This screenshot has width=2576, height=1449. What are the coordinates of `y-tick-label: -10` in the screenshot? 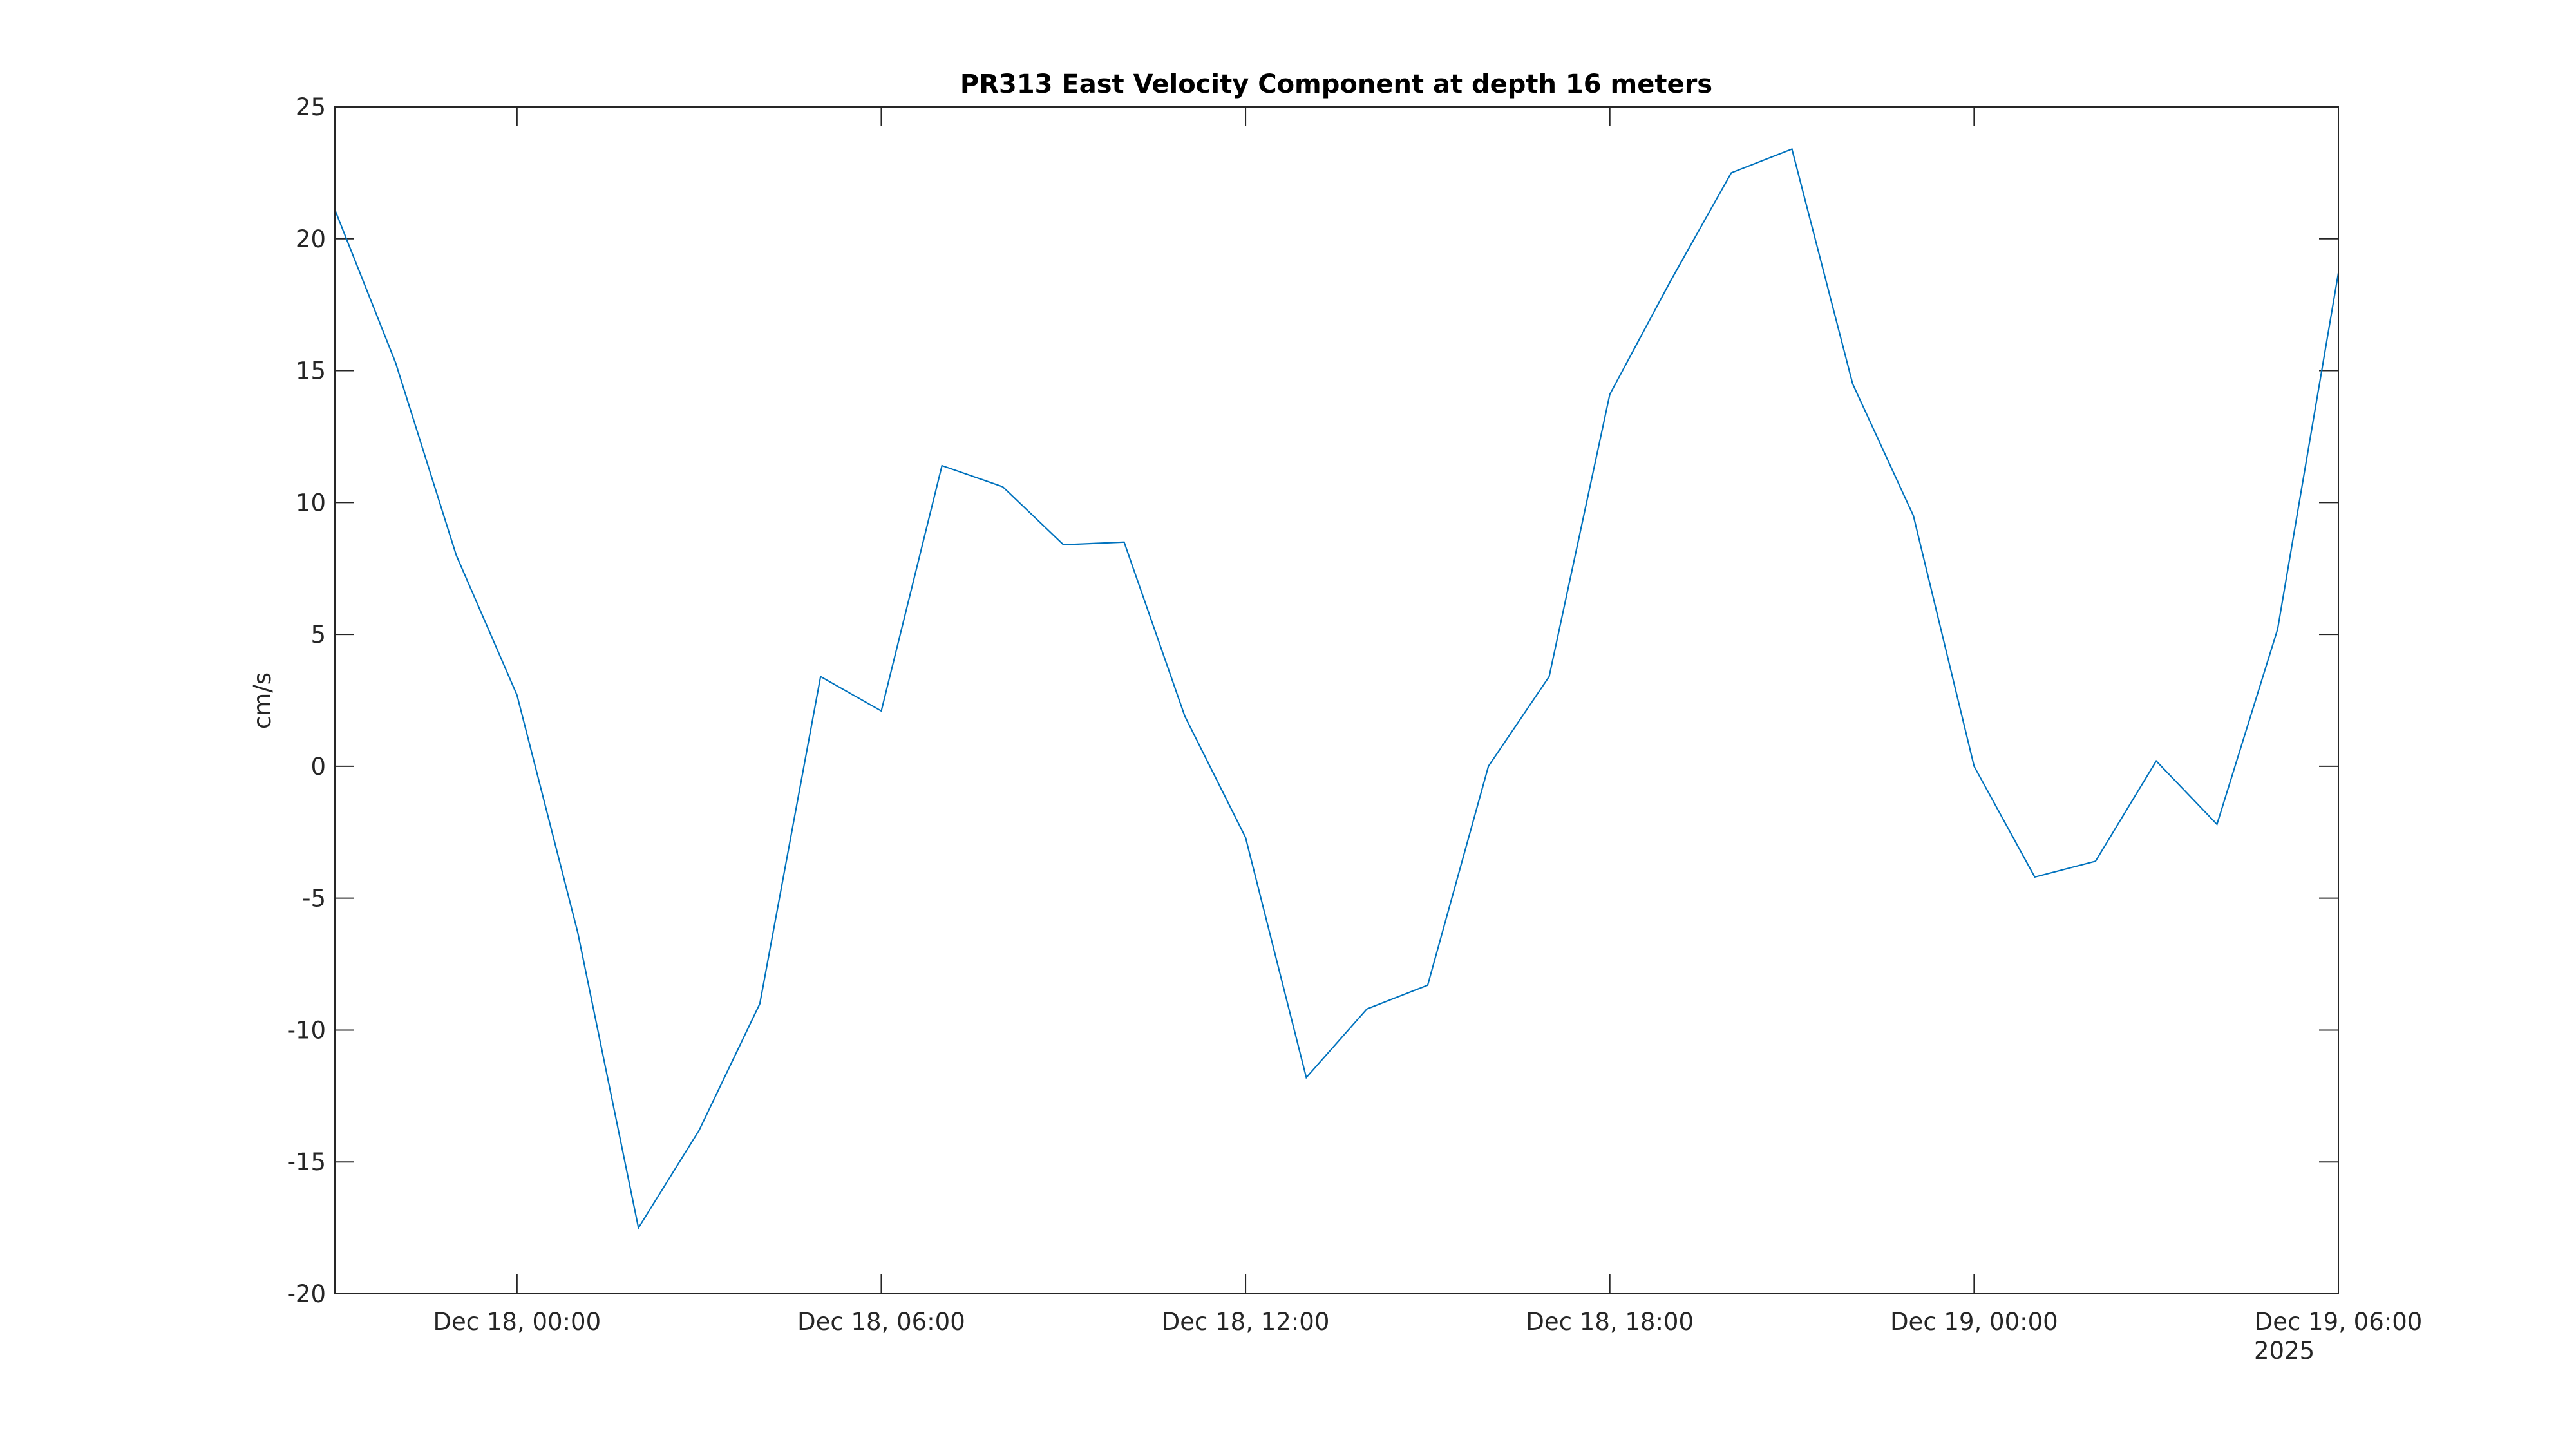 It's located at (306, 1030).